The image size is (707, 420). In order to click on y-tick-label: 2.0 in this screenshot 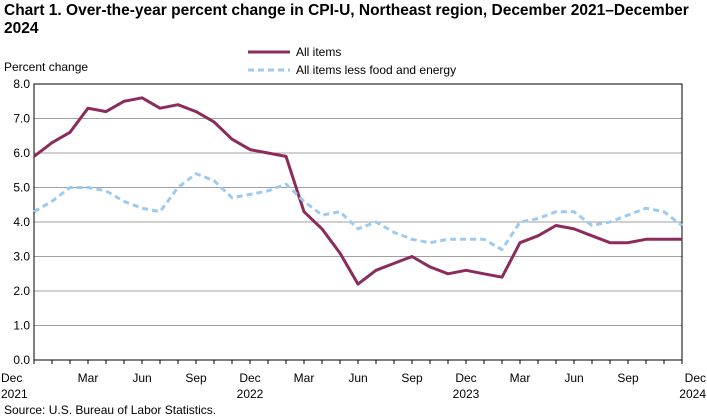, I will do `click(21, 291)`.